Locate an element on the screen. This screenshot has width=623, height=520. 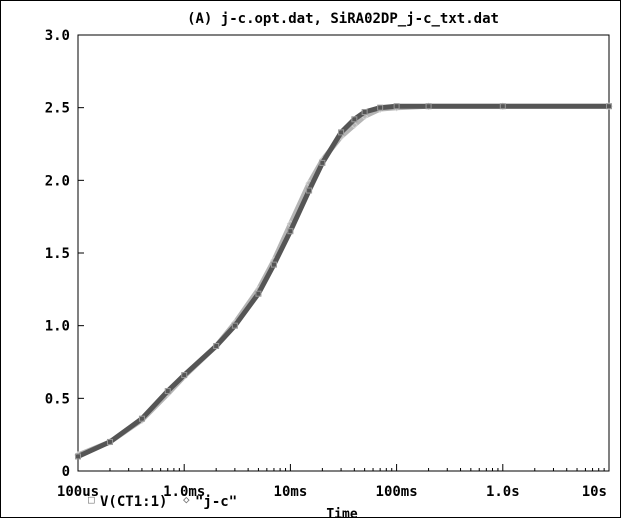
y-tick-label: 1.0 is located at coordinates (57, 327).